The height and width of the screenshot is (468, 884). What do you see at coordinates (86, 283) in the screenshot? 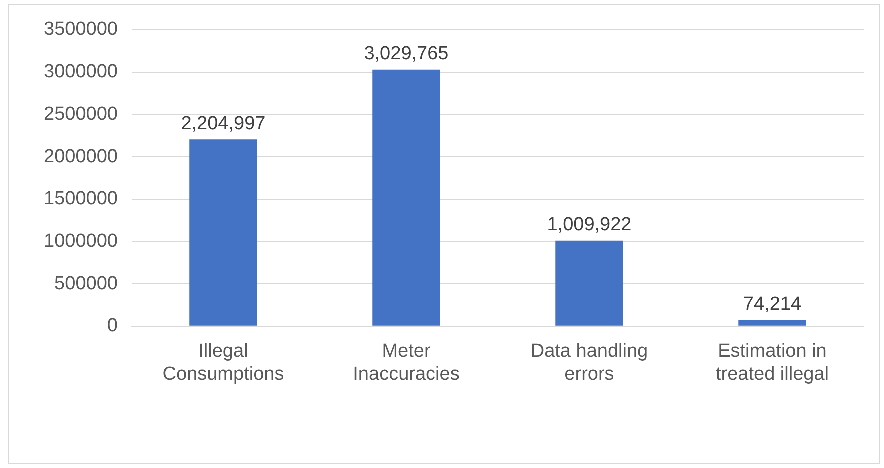
I see `y-tick-label: 500000` at bounding box center [86, 283].